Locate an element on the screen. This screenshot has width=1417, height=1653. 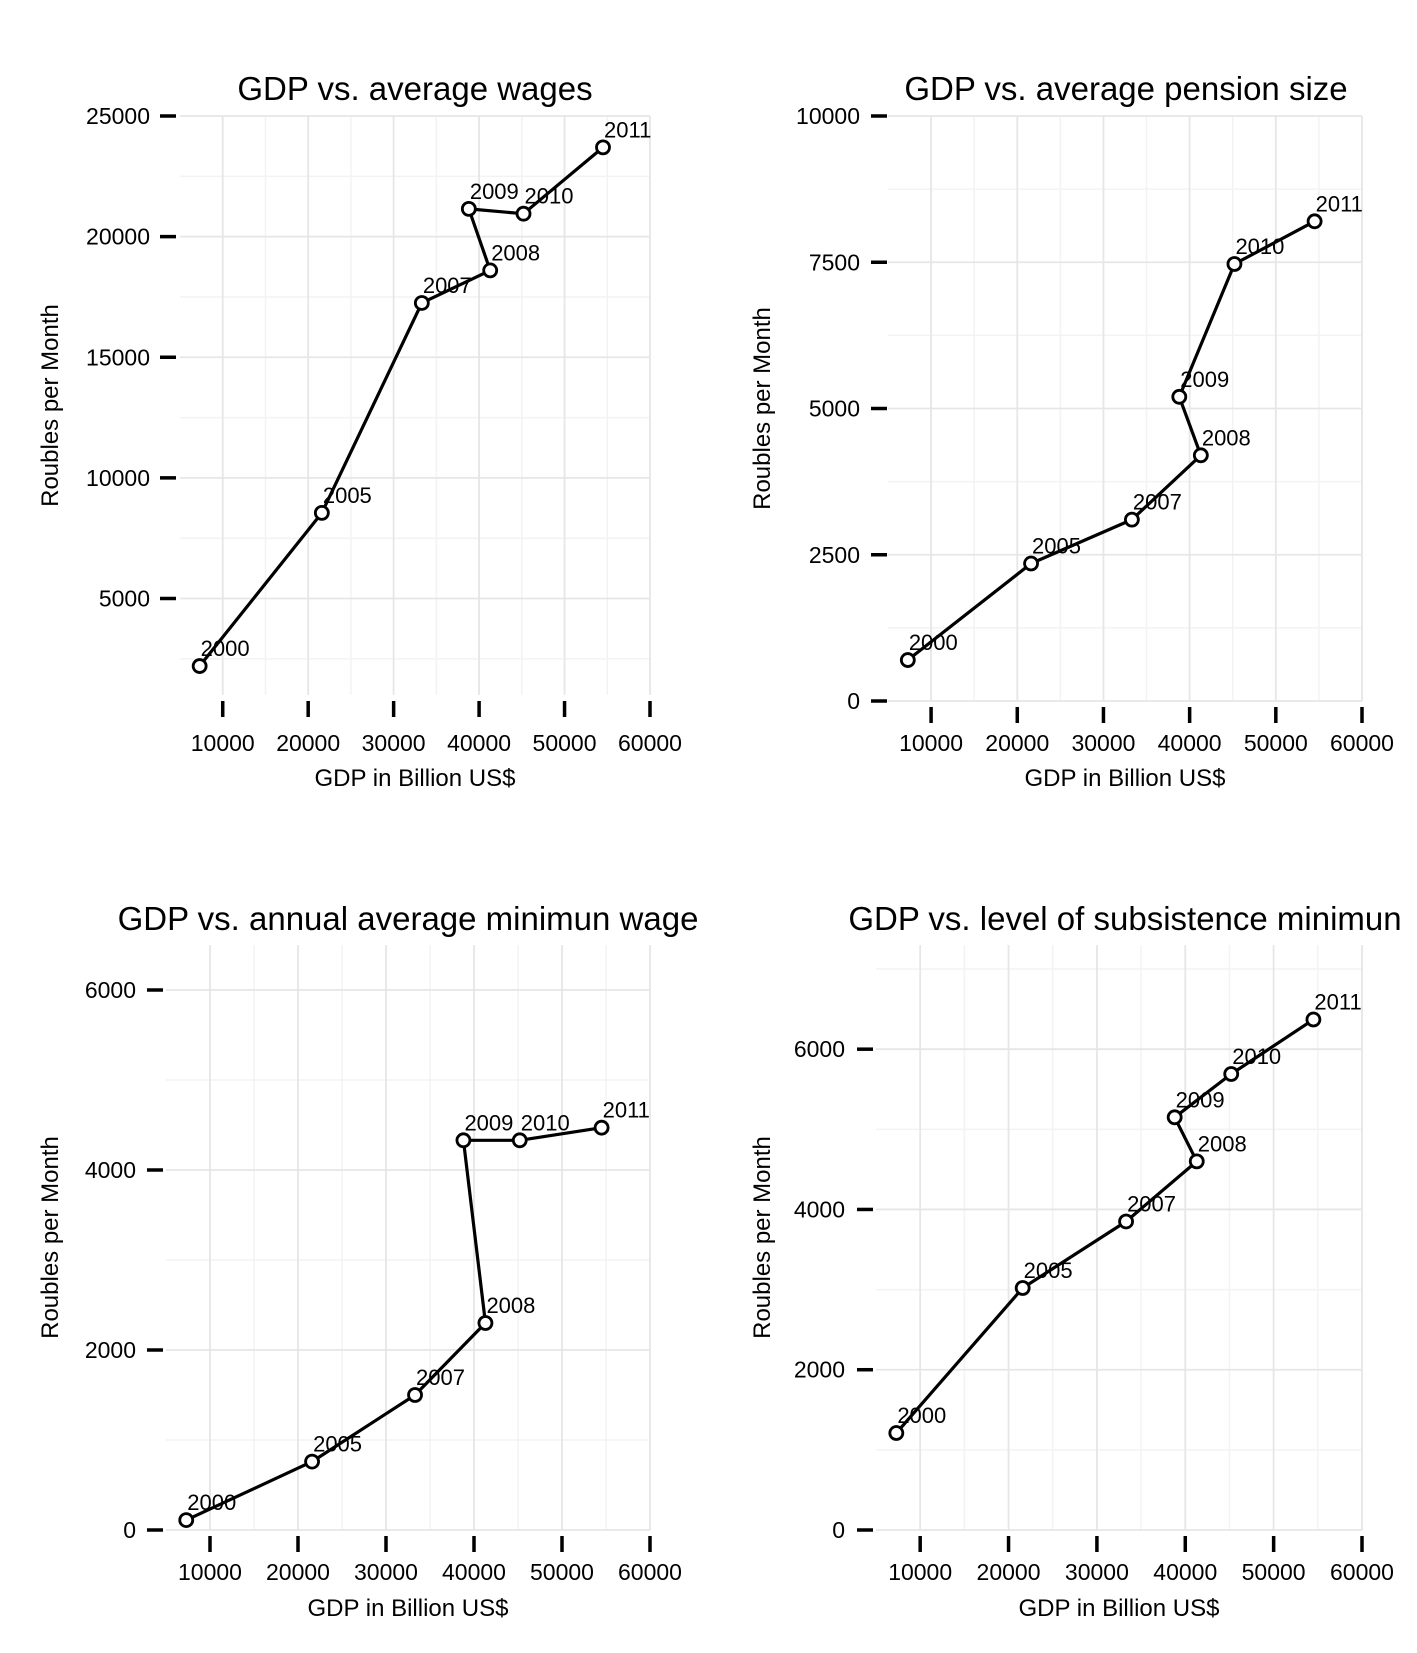
y-tick-label: 20000 is located at coordinates (118, 237).